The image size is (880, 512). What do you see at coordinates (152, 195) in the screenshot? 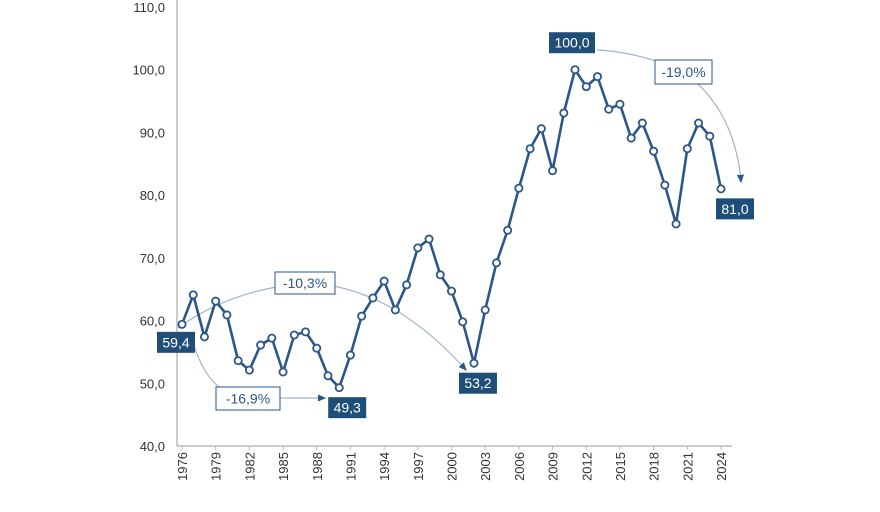
I see `y-tick-label: 80,0` at bounding box center [152, 195].